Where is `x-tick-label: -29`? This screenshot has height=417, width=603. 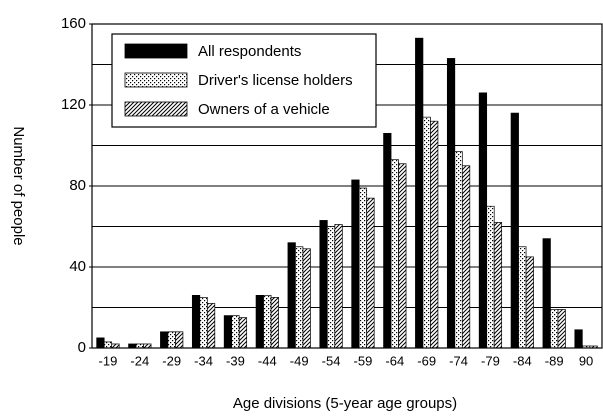 x-tick-label: -29 is located at coordinates (171, 360).